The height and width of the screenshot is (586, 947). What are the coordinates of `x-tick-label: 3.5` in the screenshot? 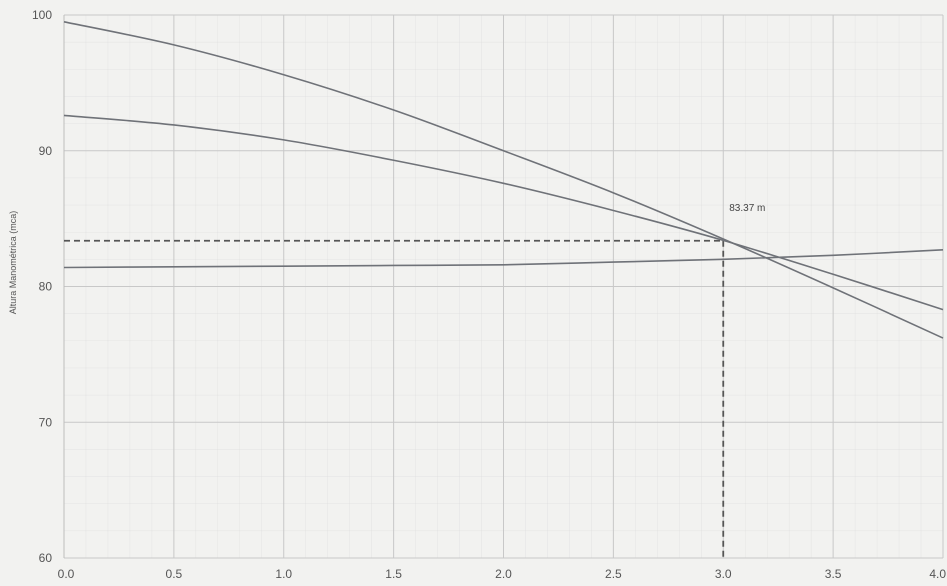 It's located at (833, 574).